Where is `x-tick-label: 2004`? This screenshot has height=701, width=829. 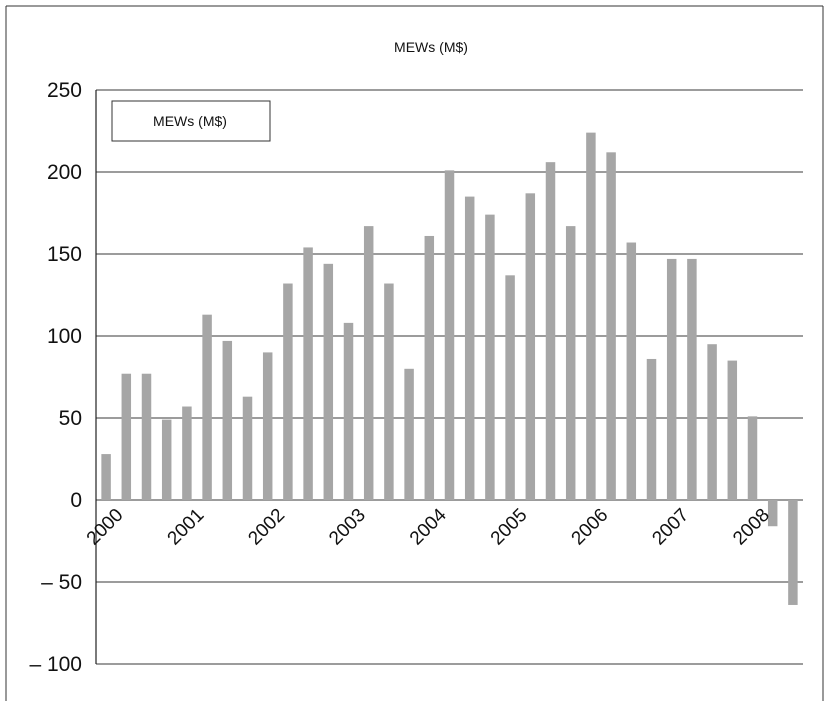
x-tick-label: 2004 is located at coordinates (428, 526).